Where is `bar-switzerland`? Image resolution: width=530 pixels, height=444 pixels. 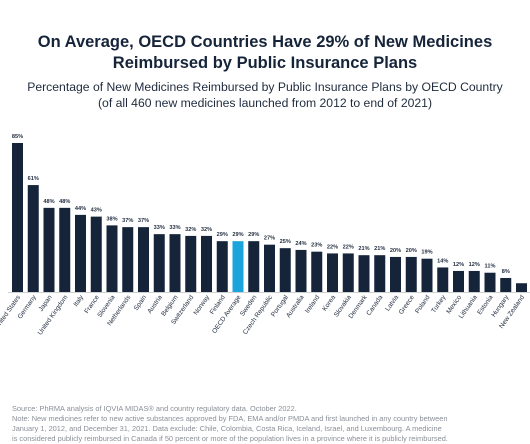
bar-switzerland is located at coordinates (191, 263).